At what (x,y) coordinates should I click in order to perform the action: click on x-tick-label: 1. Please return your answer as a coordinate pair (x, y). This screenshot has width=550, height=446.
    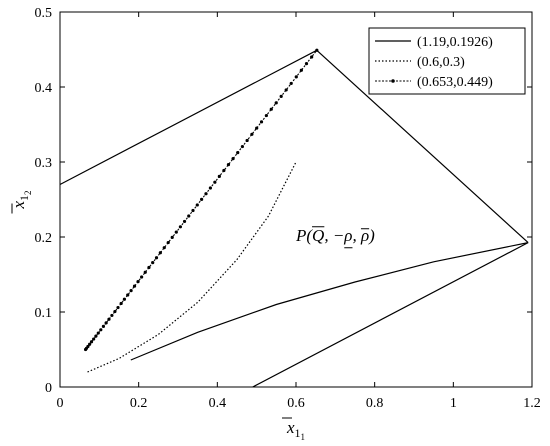
    Looking at the image, I should click on (453, 403).